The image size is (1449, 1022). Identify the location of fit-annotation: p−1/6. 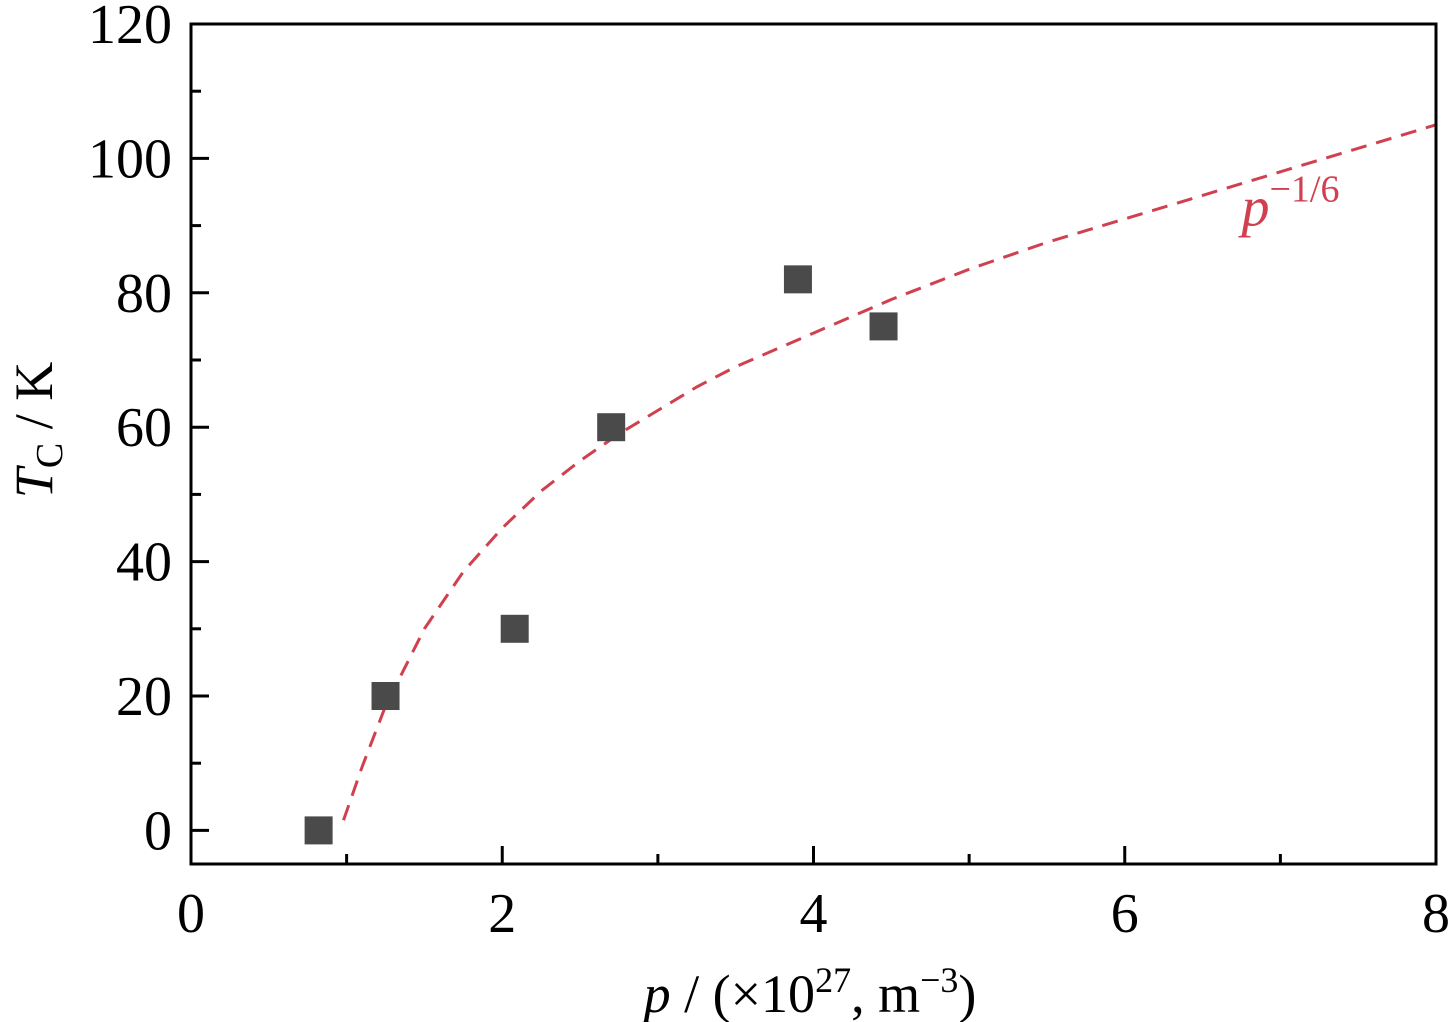
(1289, 204).